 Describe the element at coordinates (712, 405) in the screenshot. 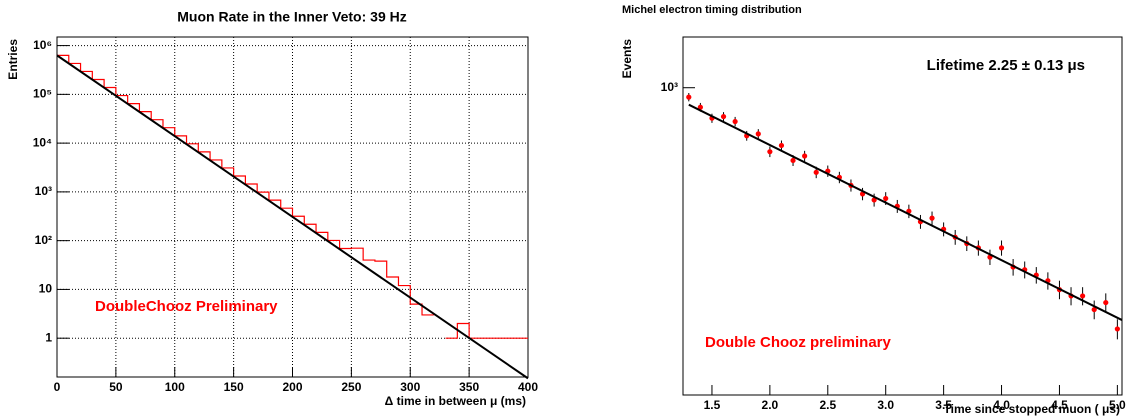

I see `x-tick-label: 1.5` at that location.